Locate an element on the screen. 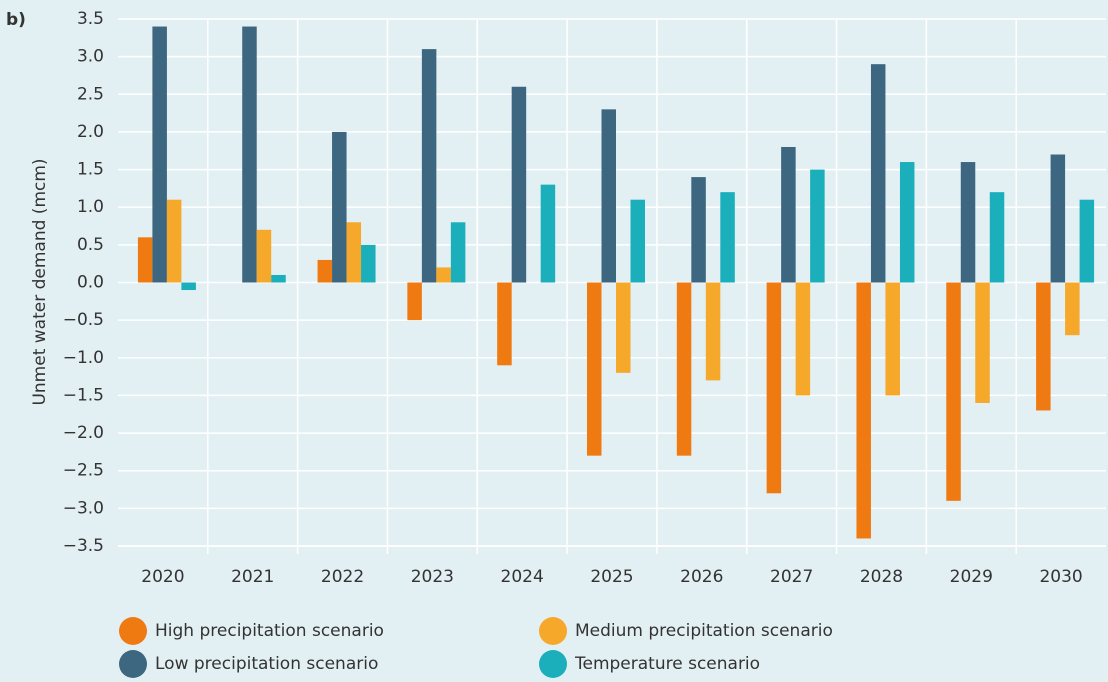 This screenshot has width=1108, height=682. x-tick-label: 2023 is located at coordinates (432, 577).